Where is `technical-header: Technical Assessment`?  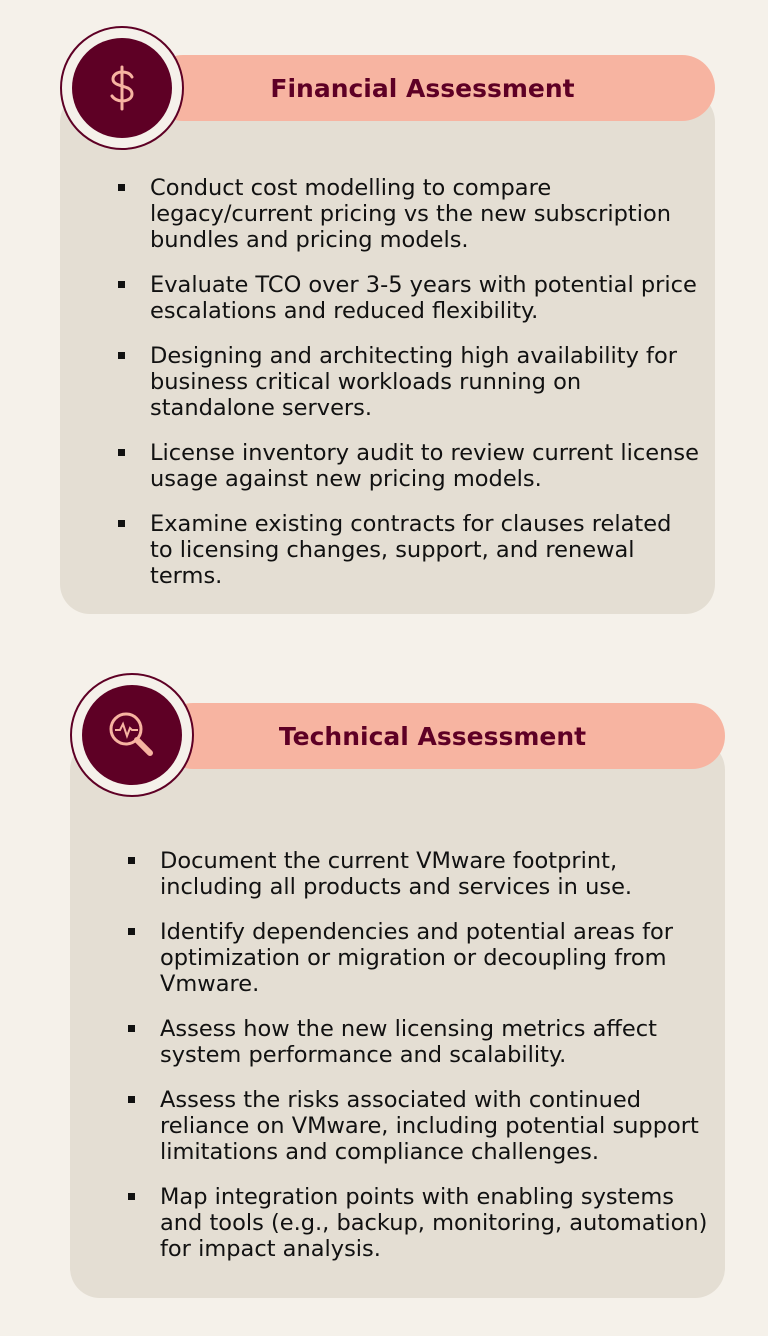
technical-header: Technical Assessment is located at coordinates (442, 736).